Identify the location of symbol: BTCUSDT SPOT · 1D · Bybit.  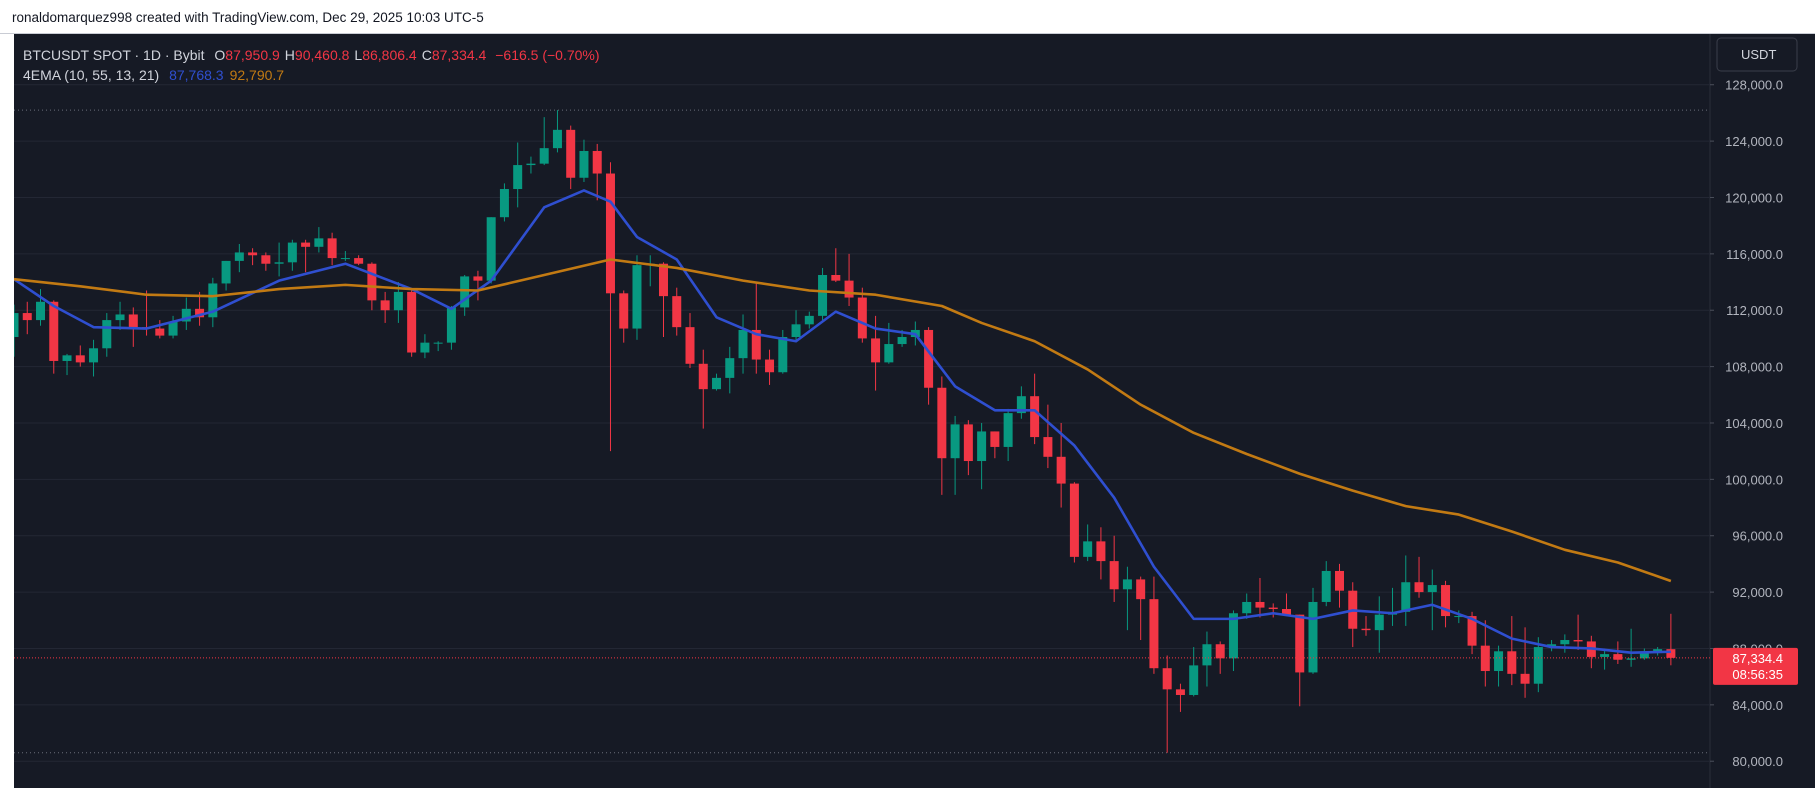
(114, 55).